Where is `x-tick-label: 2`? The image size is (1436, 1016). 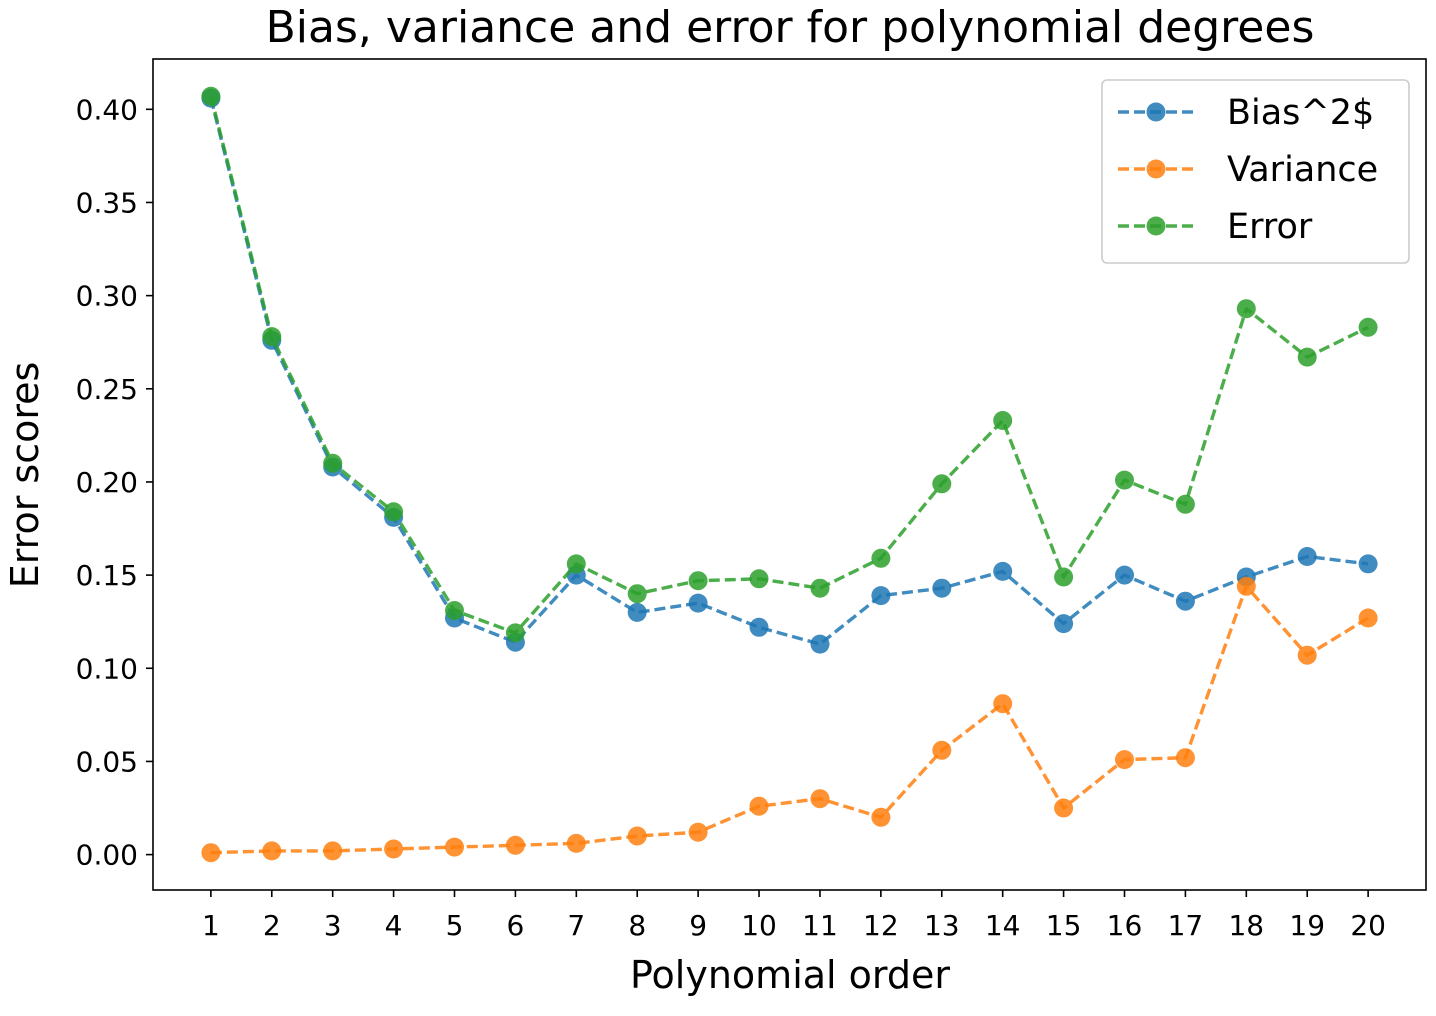 x-tick-label: 2 is located at coordinates (272, 925).